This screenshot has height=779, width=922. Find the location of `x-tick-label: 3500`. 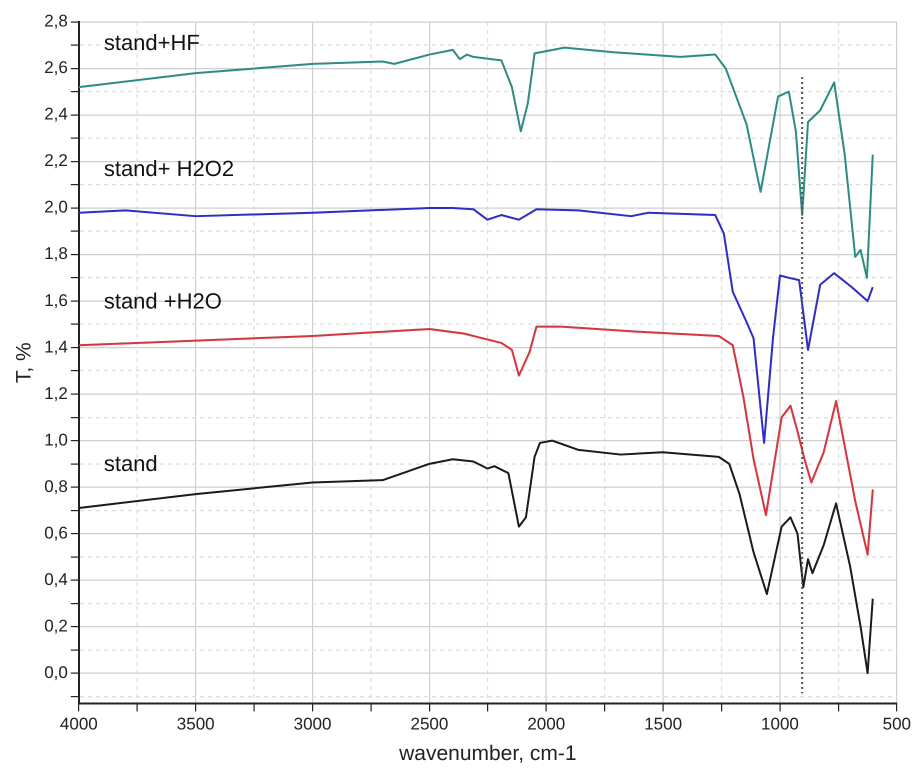

x-tick-label: 3500 is located at coordinates (195, 724).